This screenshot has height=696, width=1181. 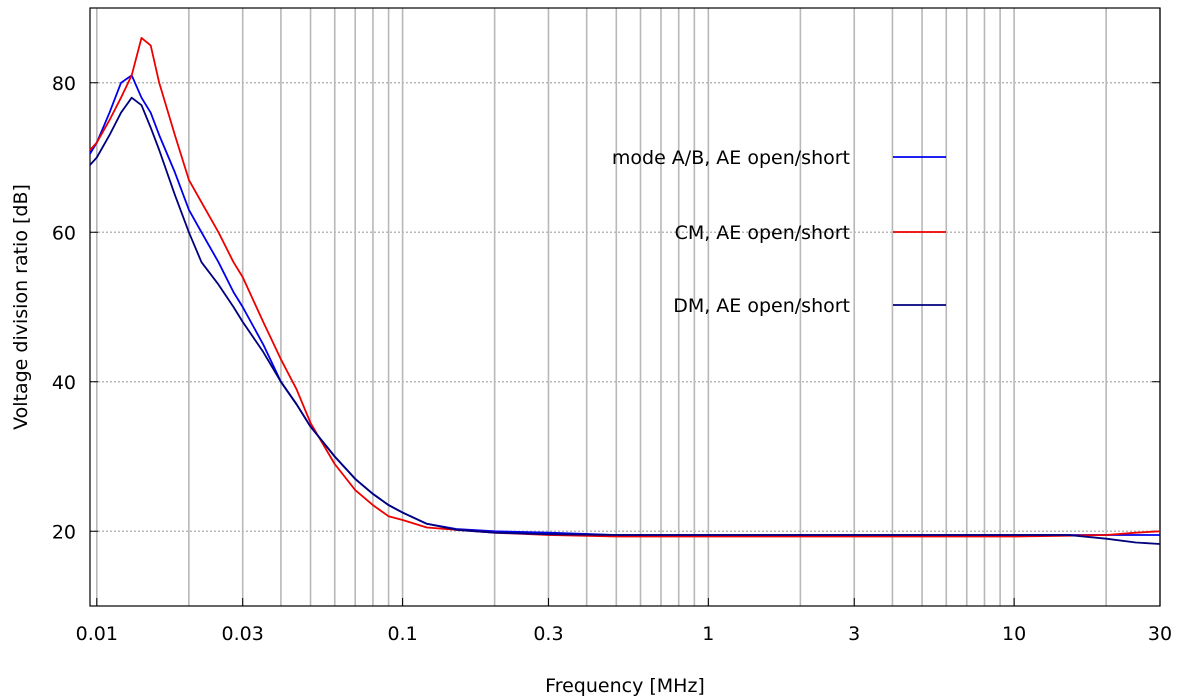 I want to click on y-tick-label: 80, so click(x=64, y=84).